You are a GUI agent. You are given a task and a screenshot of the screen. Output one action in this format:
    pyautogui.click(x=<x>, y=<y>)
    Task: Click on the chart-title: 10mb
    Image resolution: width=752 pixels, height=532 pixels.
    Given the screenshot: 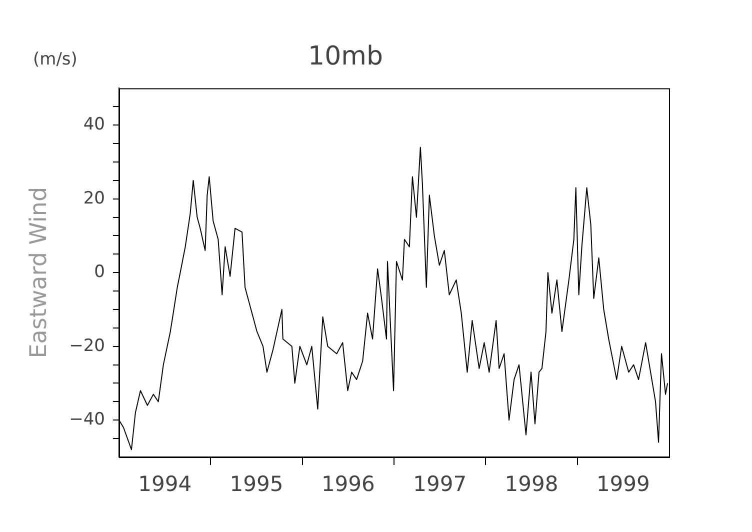 What is the action you would take?
    pyautogui.click(x=345, y=56)
    